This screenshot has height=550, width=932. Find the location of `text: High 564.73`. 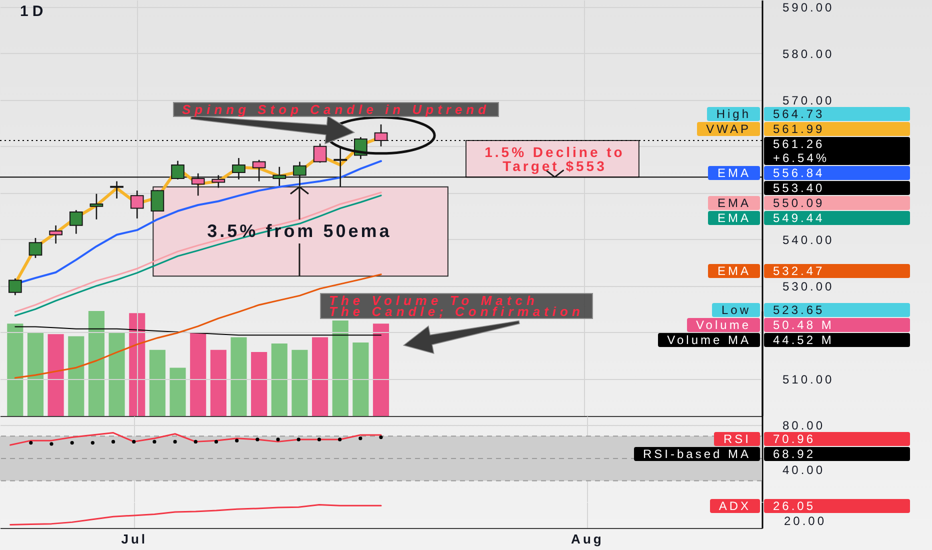

text: High 564.73 is located at coordinates (770, 114).